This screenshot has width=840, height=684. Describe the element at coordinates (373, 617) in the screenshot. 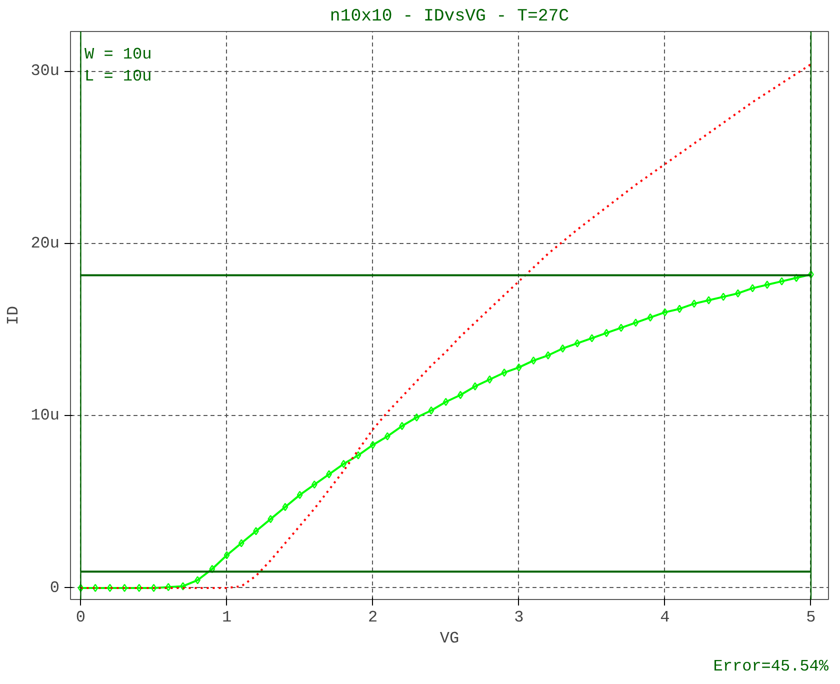

I see `x-tick-label: 2` at that location.